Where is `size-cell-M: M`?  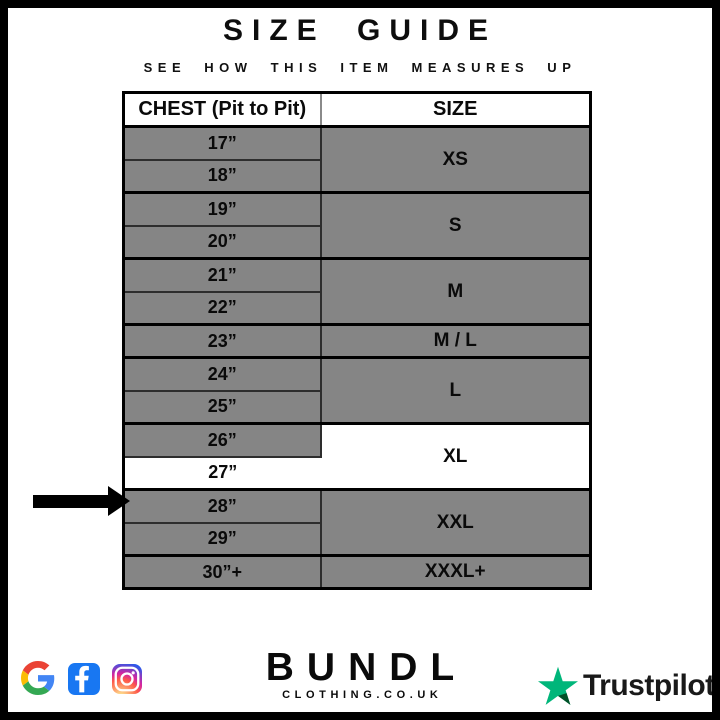 size-cell-M: M is located at coordinates (455, 291).